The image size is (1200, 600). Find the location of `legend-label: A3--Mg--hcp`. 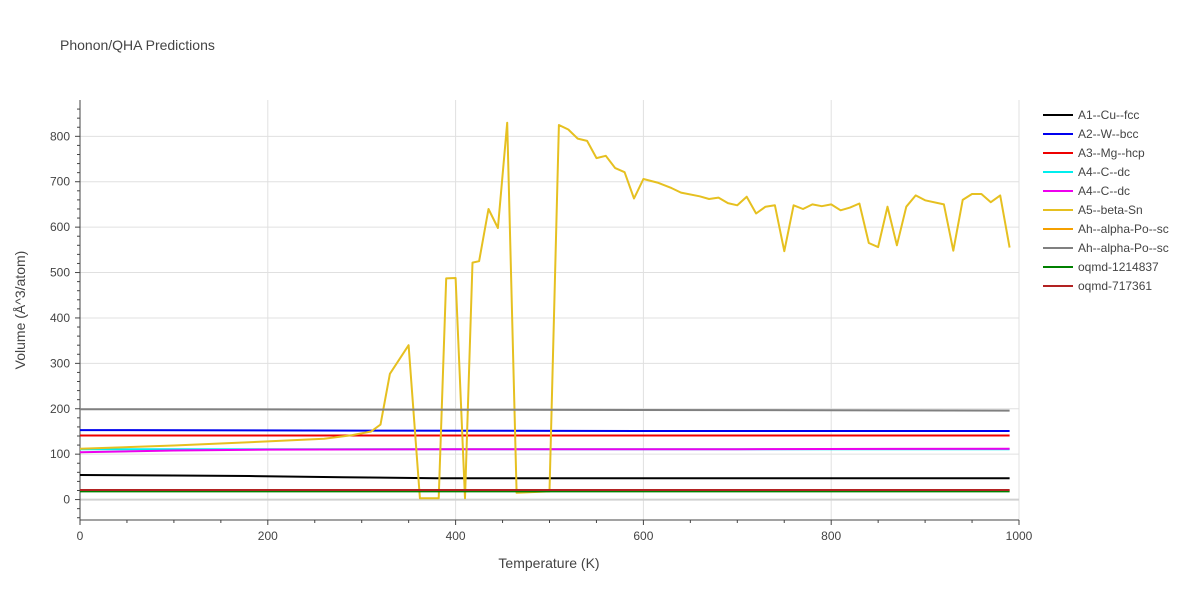

legend-label: A3--Mg--hcp is located at coordinates (1111, 153).